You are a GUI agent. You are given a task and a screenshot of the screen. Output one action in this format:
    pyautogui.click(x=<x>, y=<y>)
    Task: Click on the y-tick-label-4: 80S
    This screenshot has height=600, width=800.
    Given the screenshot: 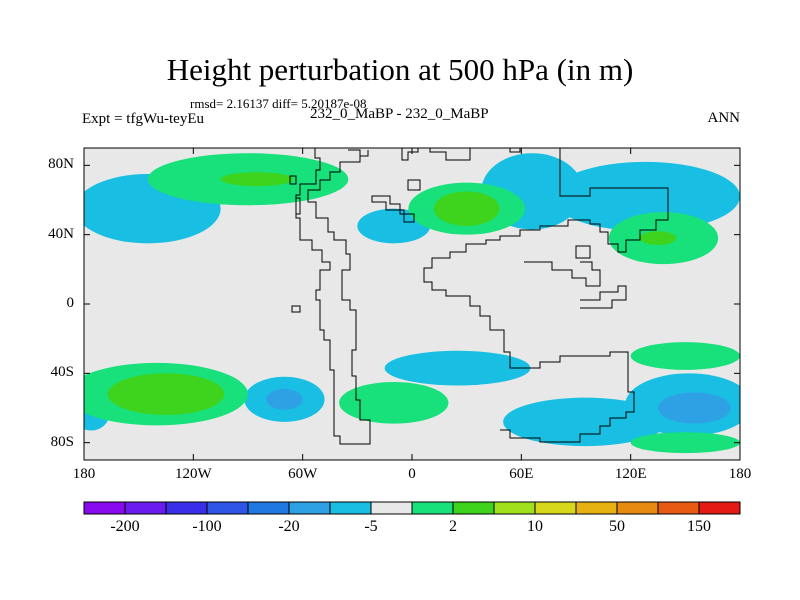 What is the action you would take?
    pyautogui.click(x=62, y=441)
    